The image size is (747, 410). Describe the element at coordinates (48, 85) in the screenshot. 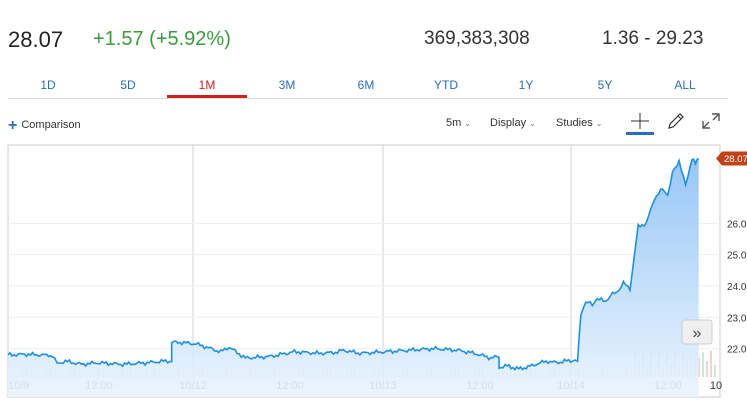

I see `tab-1d: 1D` at that location.